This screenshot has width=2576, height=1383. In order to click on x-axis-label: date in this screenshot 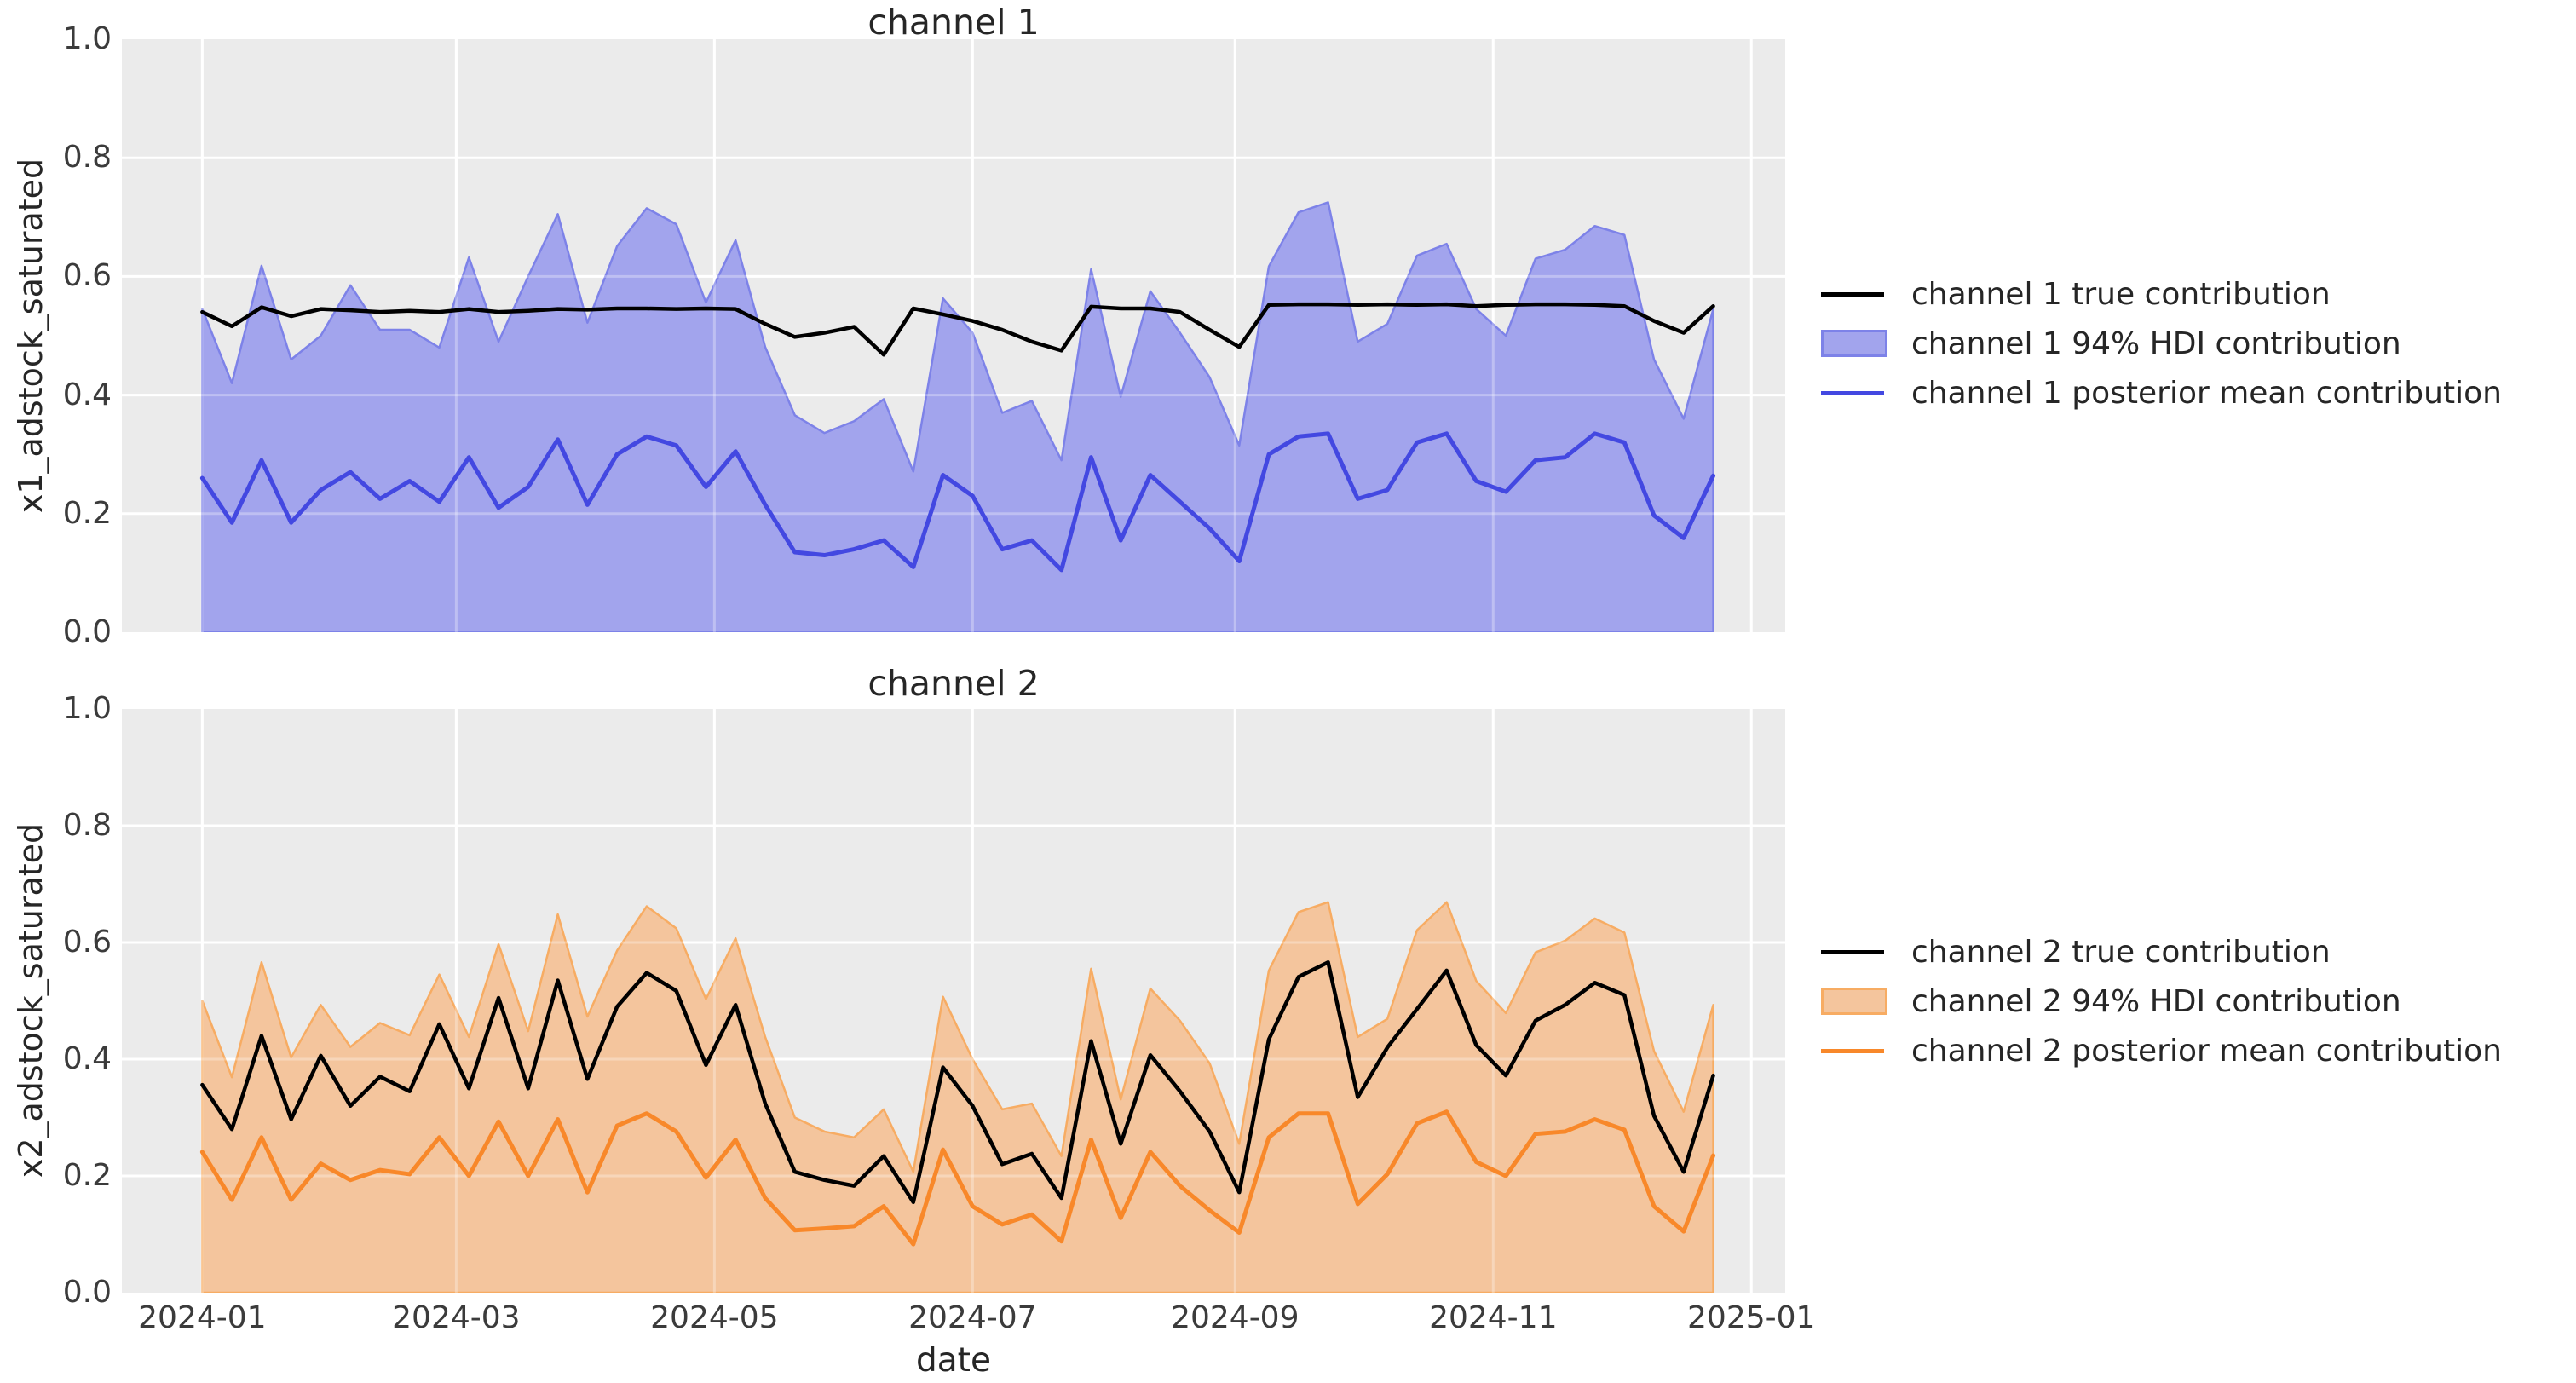, I will do `click(953, 1360)`.